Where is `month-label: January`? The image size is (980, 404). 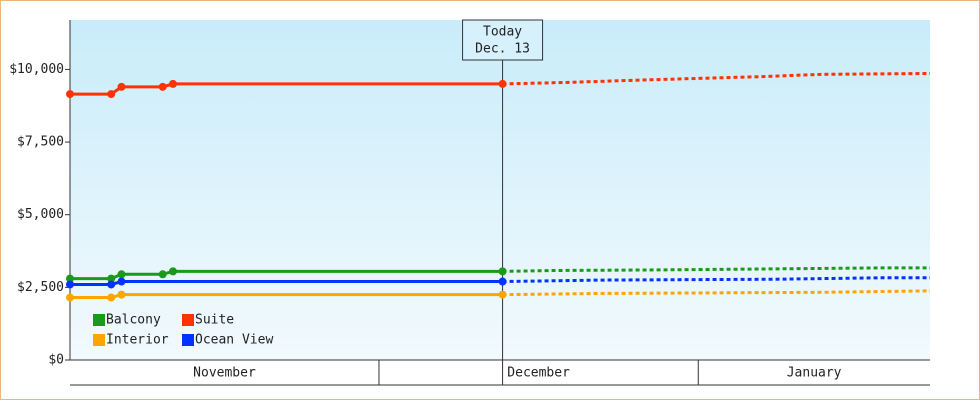 month-label: January is located at coordinates (814, 373).